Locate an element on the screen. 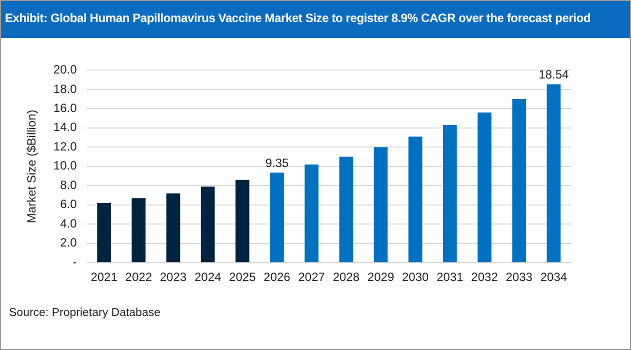 This screenshot has height=350, width=631. x-tick-label: 2034 is located at coordinates (554, 277).